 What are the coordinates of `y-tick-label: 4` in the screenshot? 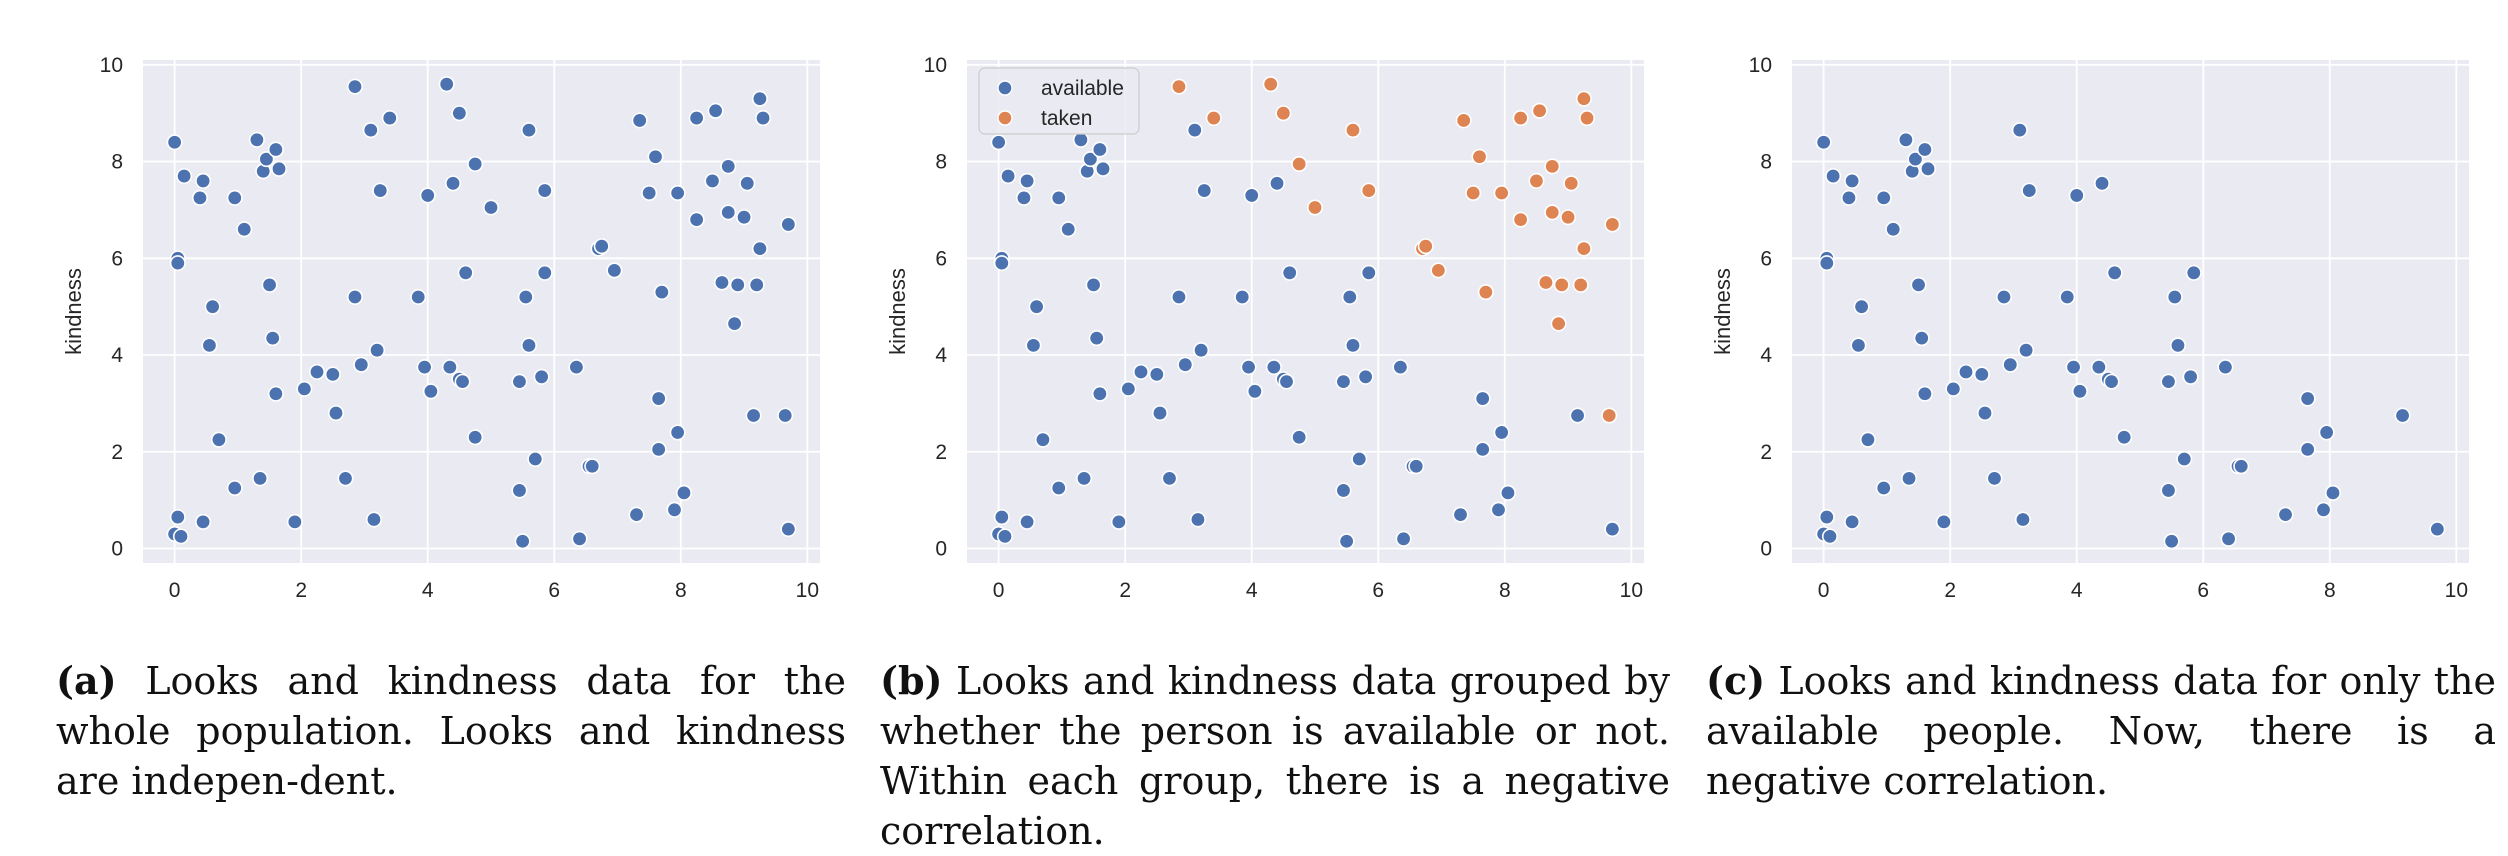 It's located at (117, 355).